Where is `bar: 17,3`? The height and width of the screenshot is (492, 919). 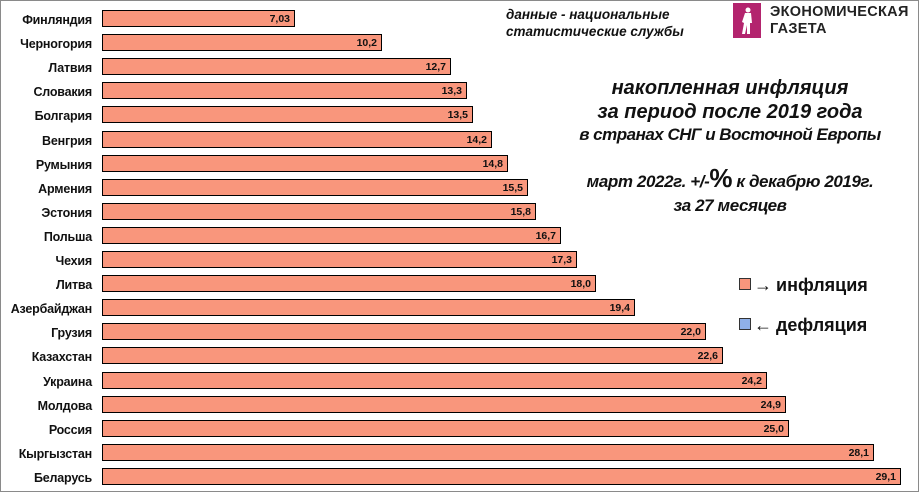 bar: 17,3 is located at coordinates (339, 259).